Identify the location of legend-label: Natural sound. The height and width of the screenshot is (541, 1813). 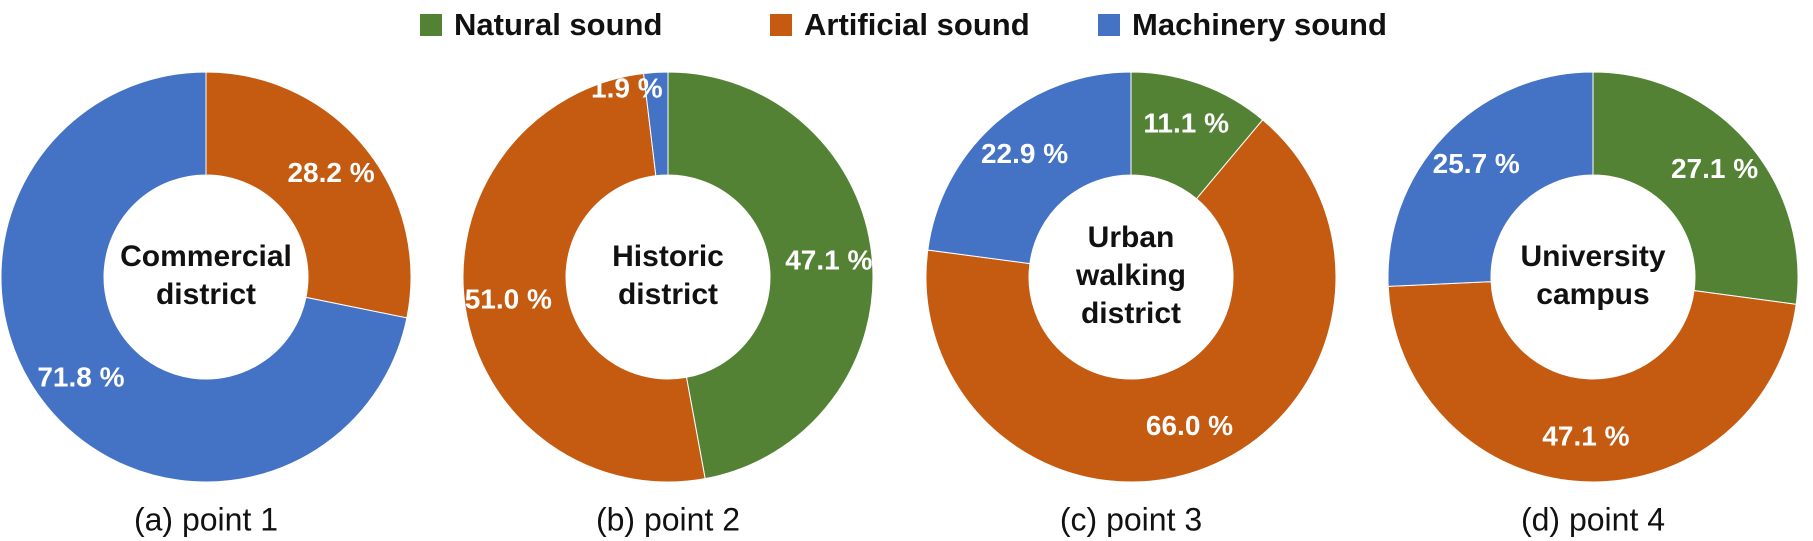
(558, 24).